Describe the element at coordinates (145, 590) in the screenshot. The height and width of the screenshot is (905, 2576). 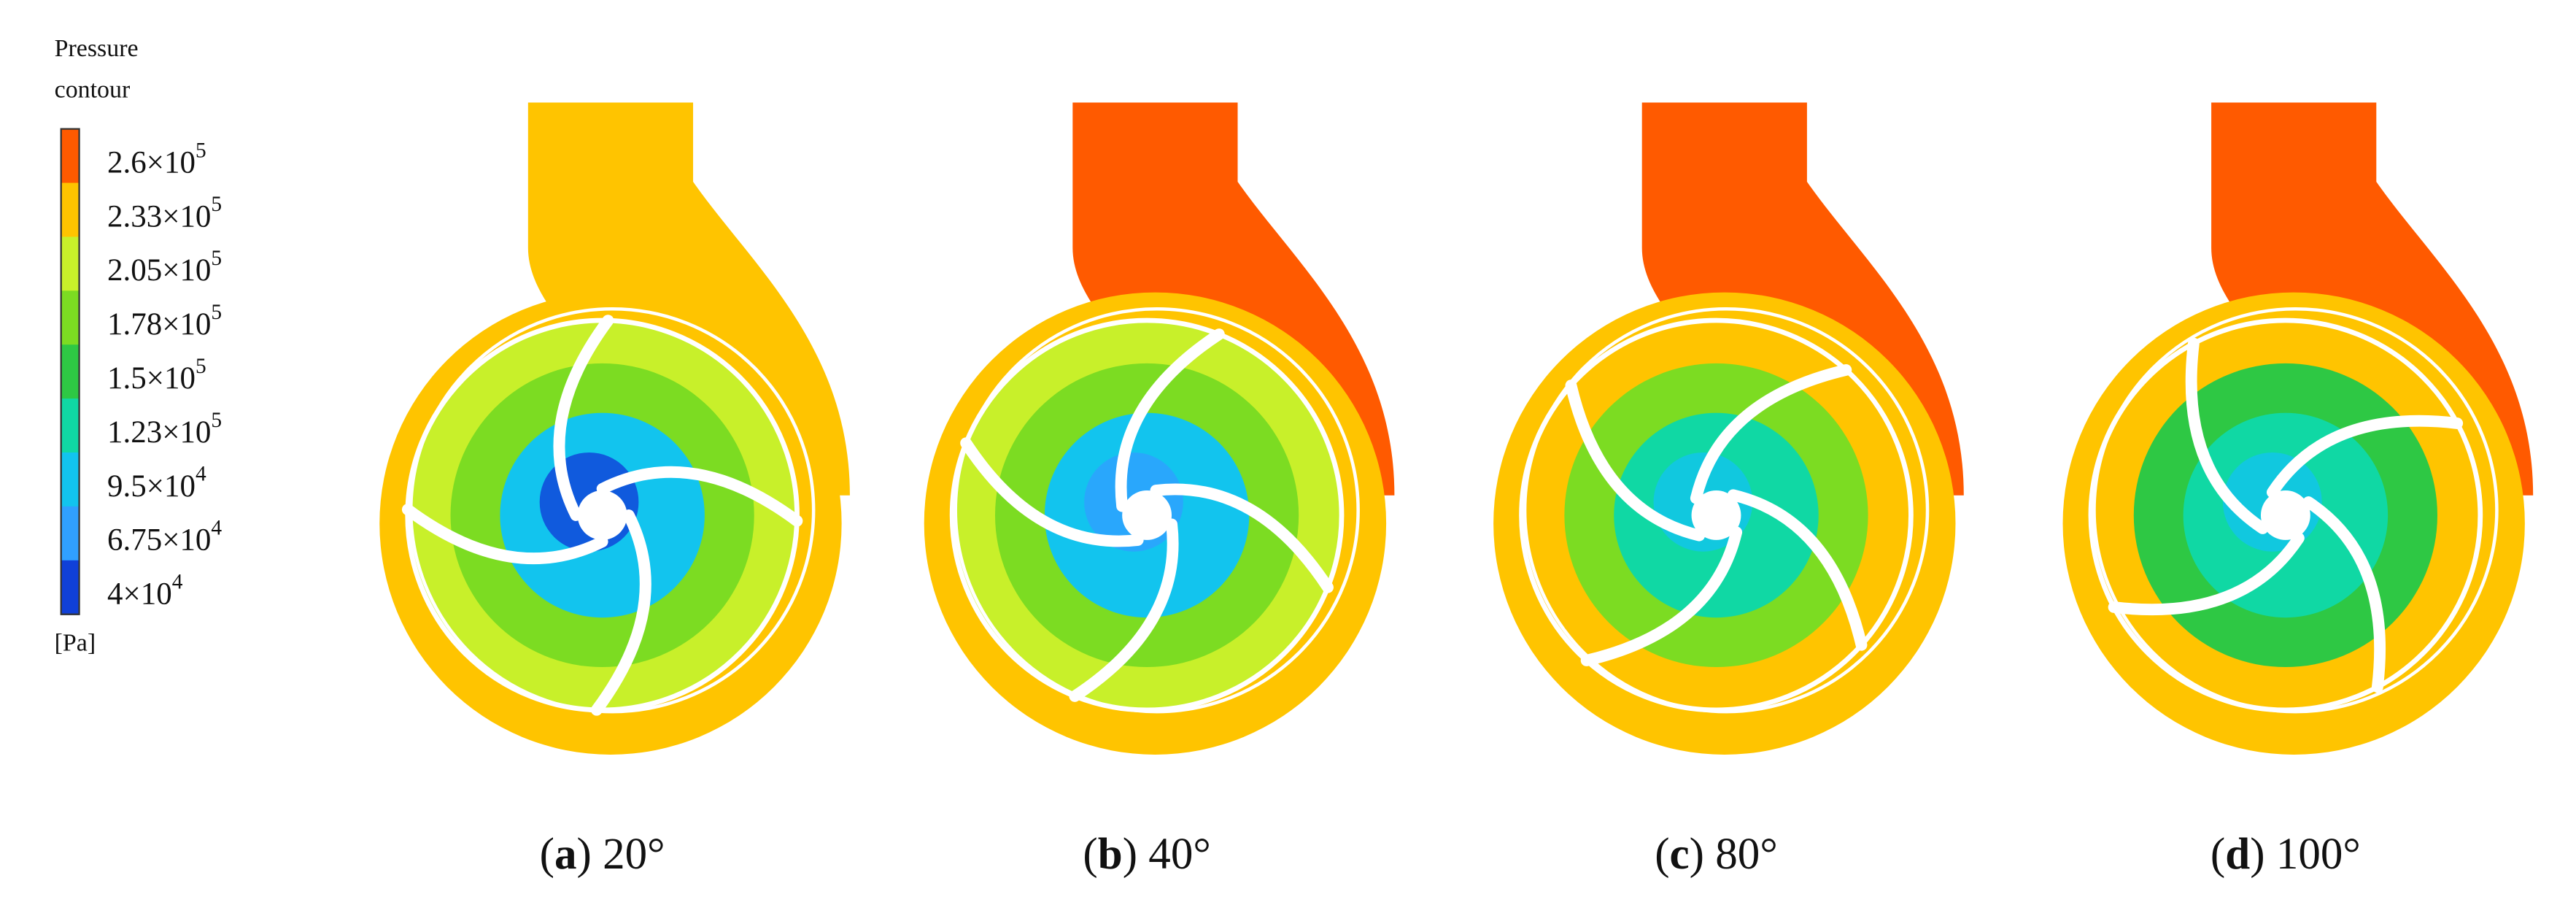
I see `legend-label: 4×10⁴` at that location.